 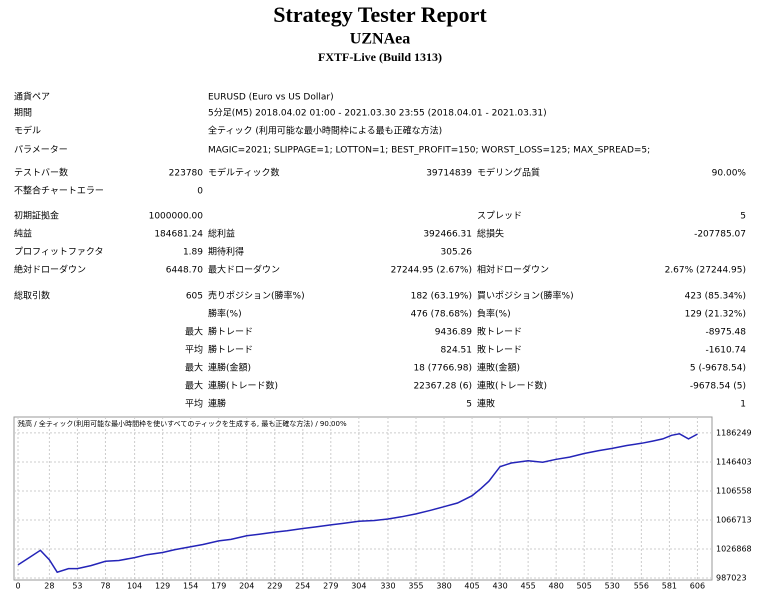 What do you see at coordinates (457, 253) in the screenshot?
I see `field-value: 305.26` at bounding box center [457, 253].